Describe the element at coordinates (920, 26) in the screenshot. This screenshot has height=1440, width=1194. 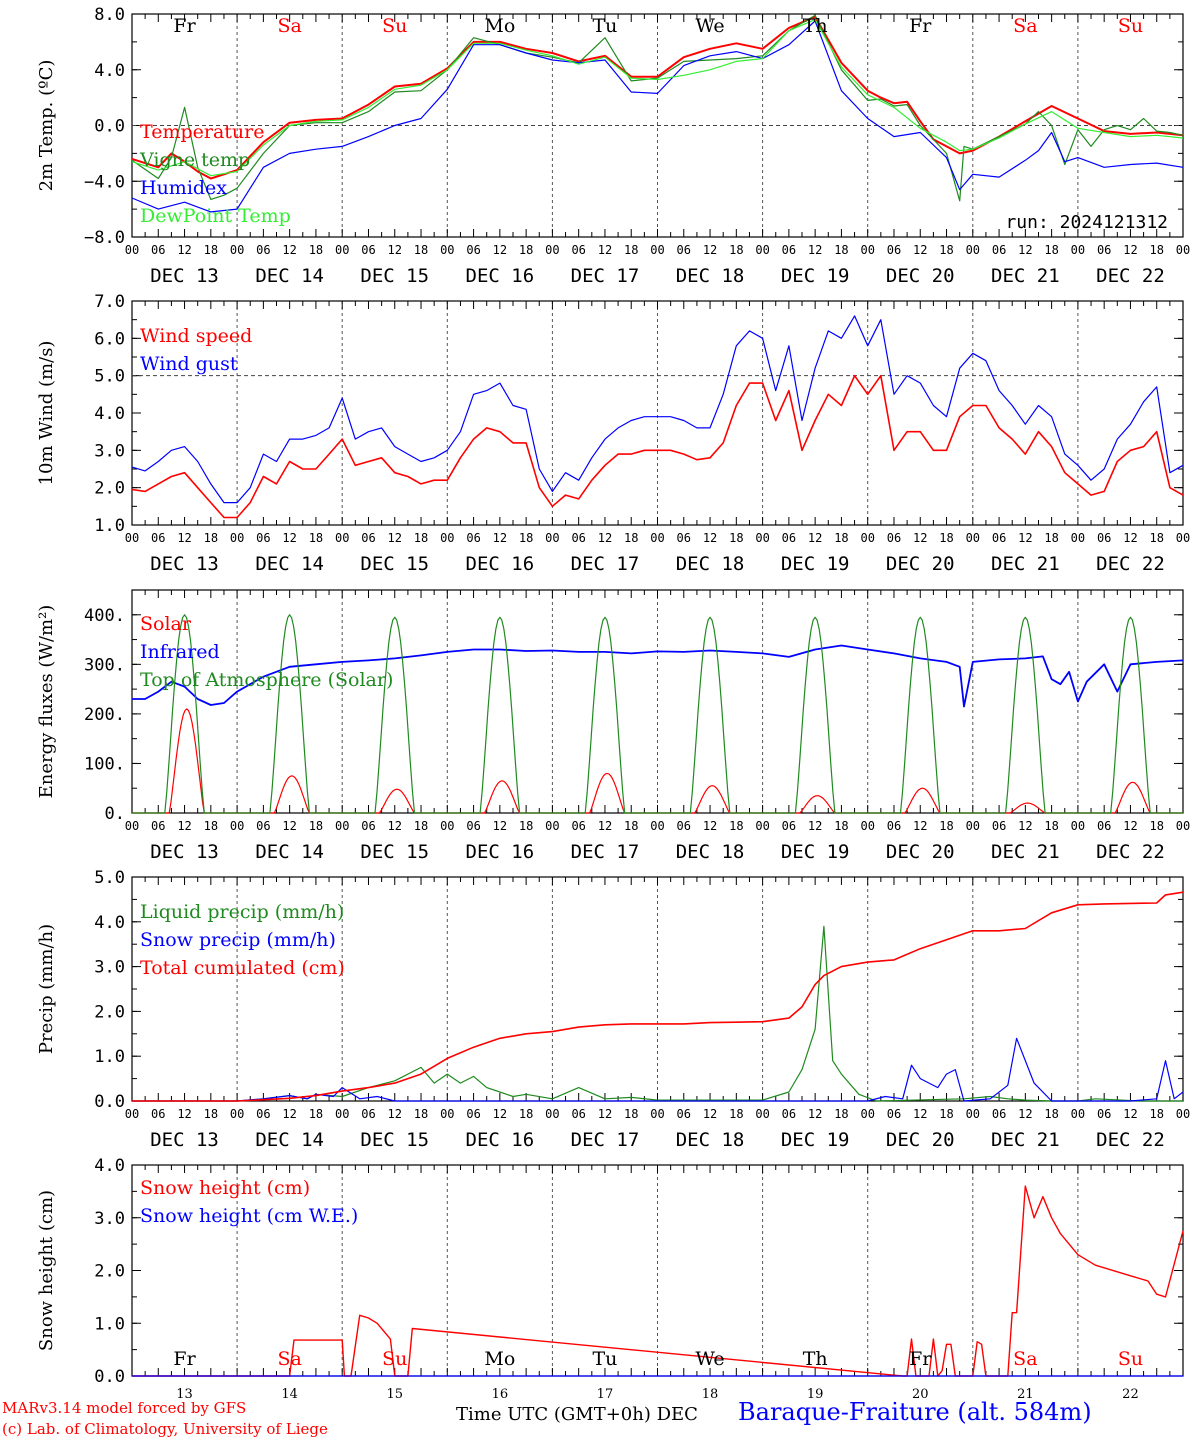
I see `weekday-label: Fr` at that location.